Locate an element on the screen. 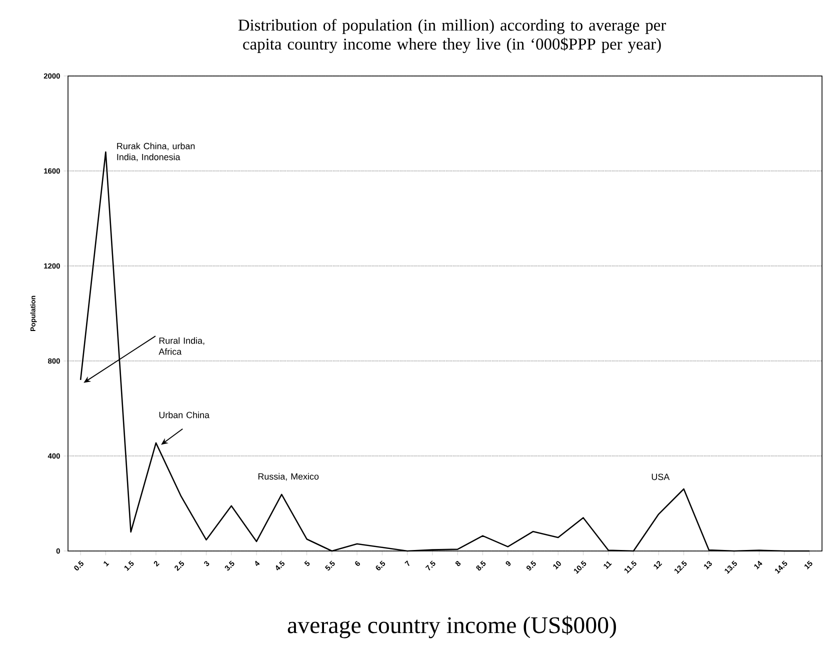 The width and height of the screenshot is (829, 663). annotation: Russia, Mexico is located at coordinates (288, 477).